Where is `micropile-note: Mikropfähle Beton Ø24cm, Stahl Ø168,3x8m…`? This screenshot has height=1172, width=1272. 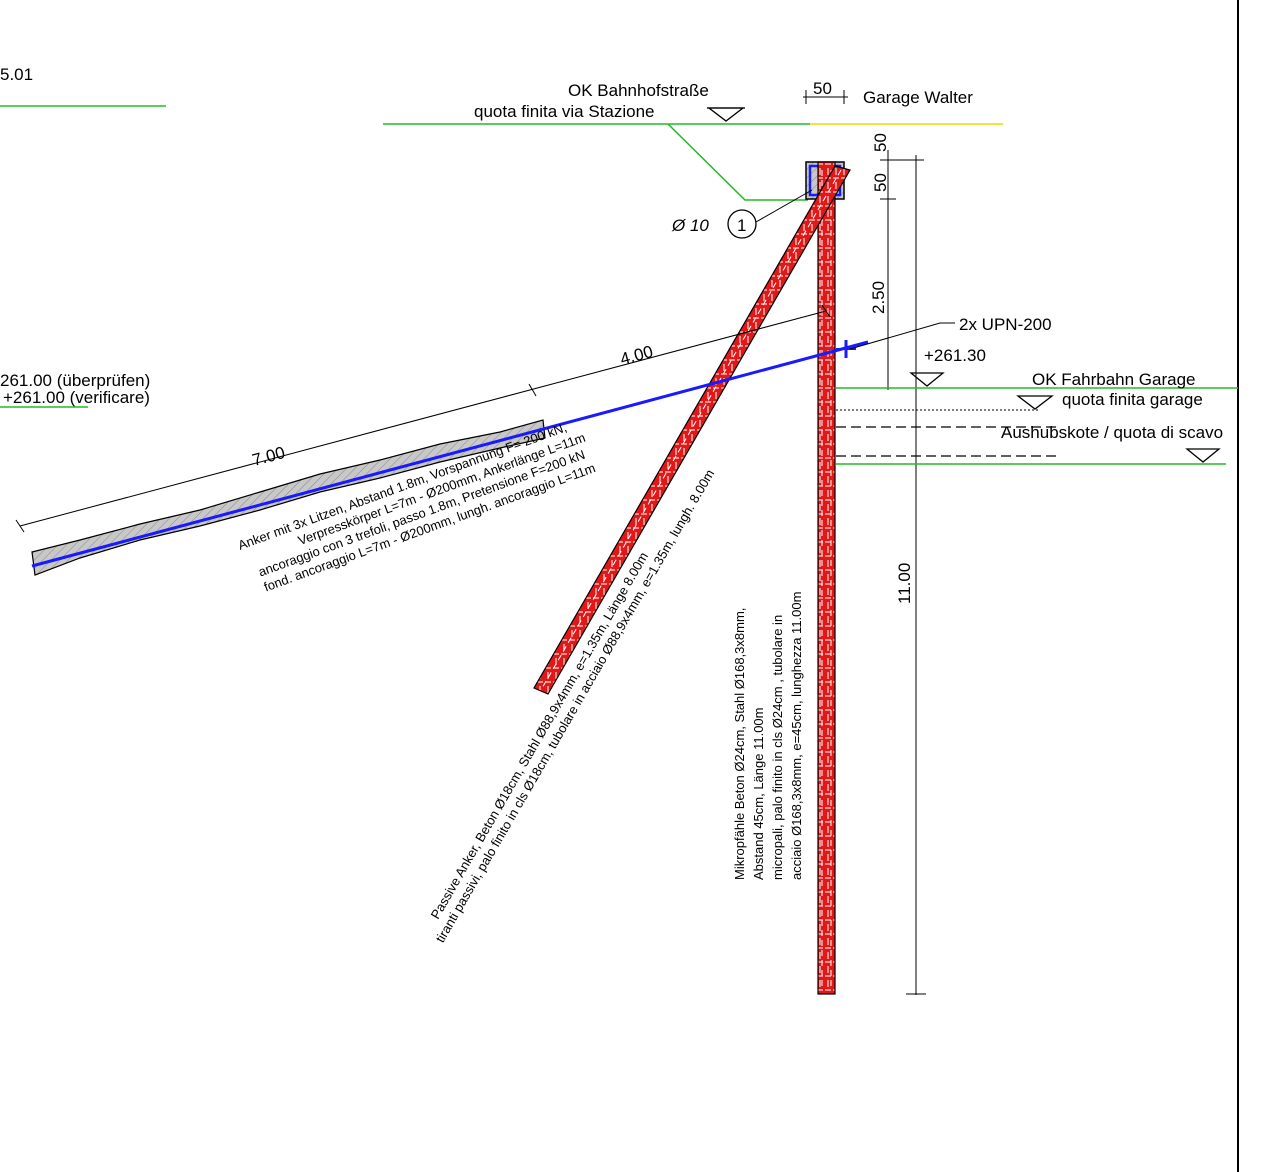
micropile-note: Mikropfähle Beton Ø24cm, Stahl Ø168,3x8m… is located at coordinates (768, 736).